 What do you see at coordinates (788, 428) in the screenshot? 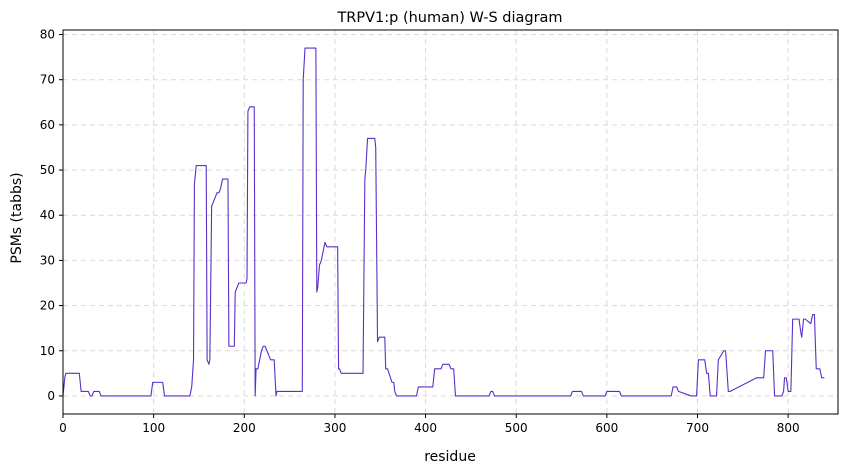
I see `x-tick-label: 800` at bounding box center [788, 428].